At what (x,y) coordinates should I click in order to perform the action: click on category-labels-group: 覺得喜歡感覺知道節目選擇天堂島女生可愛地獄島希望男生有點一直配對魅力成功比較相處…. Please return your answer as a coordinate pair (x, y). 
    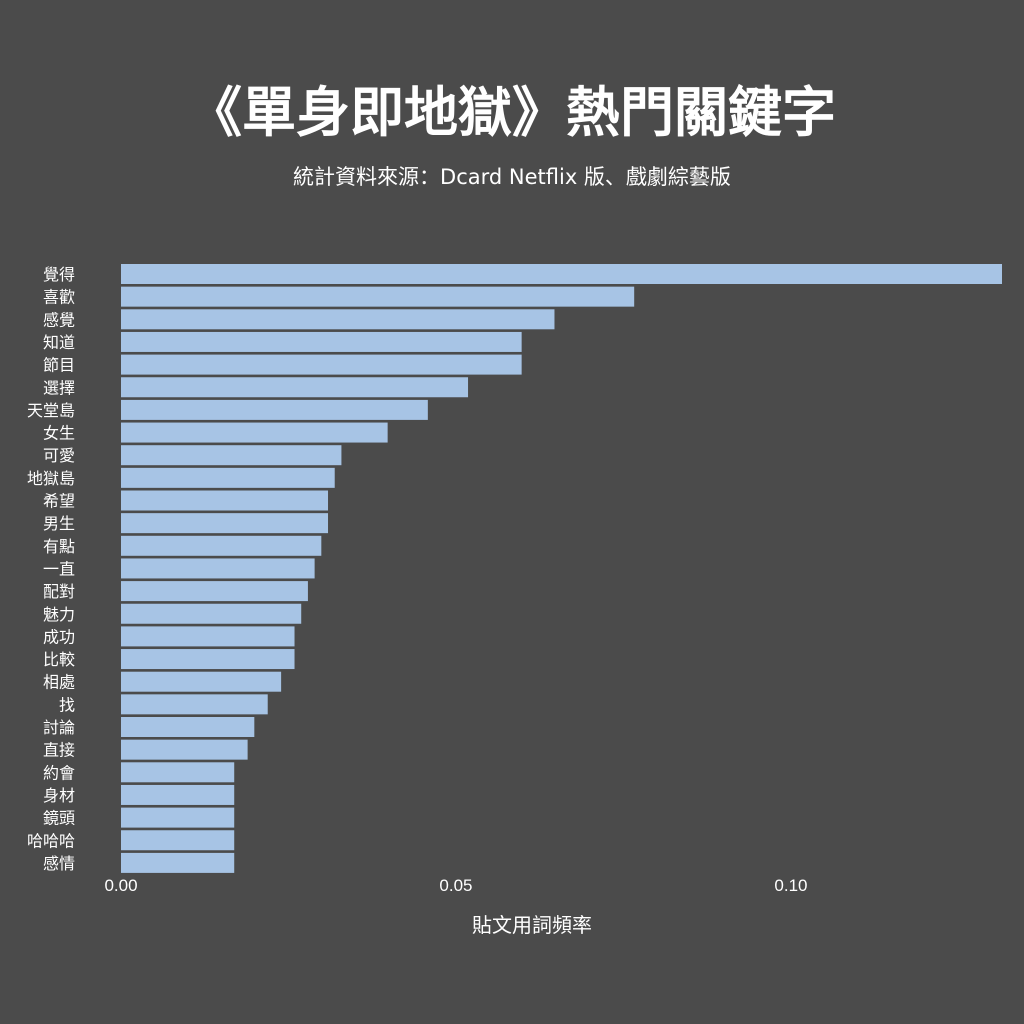
    Looking at the image, I should click on (51, 569).